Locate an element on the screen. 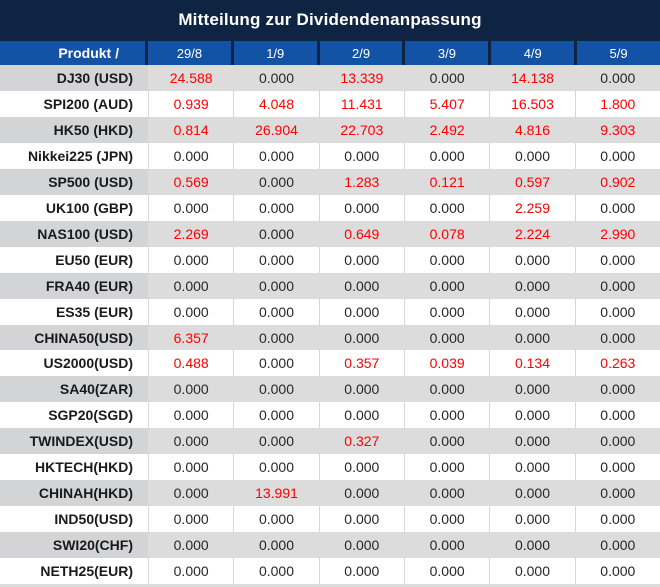  value-cell: 4.048 is located at coordinates (275, 103).